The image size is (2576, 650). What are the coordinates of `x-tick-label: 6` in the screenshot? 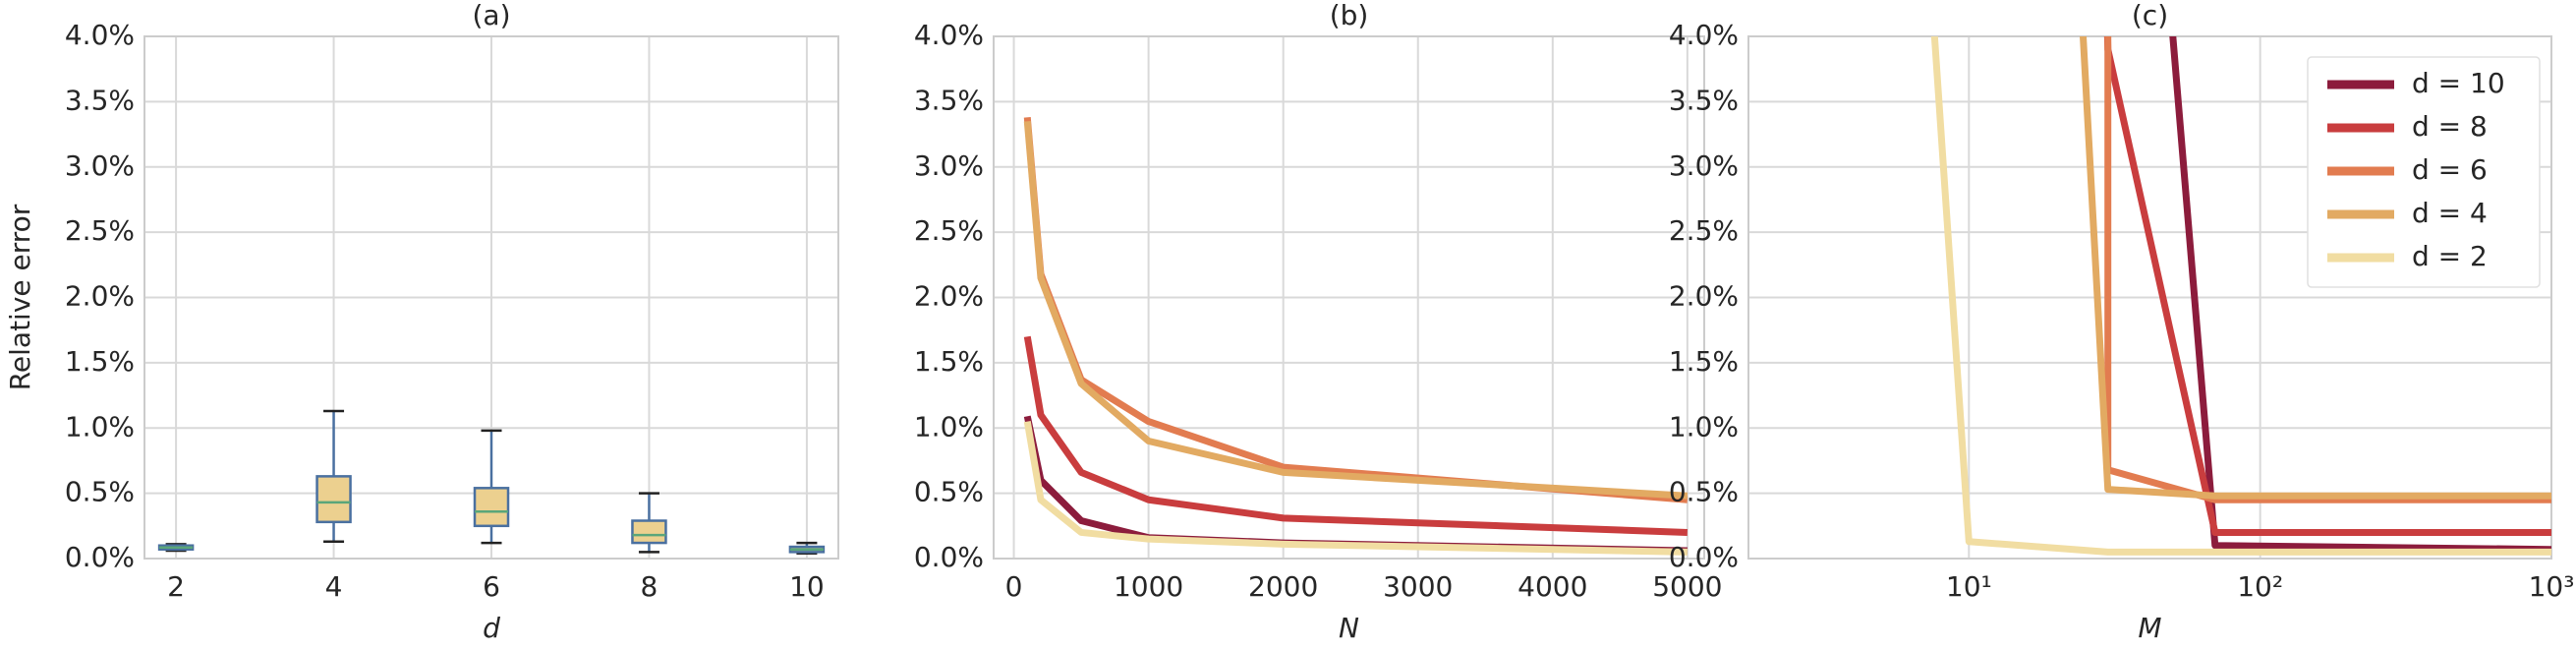 It's located at (492, 586).